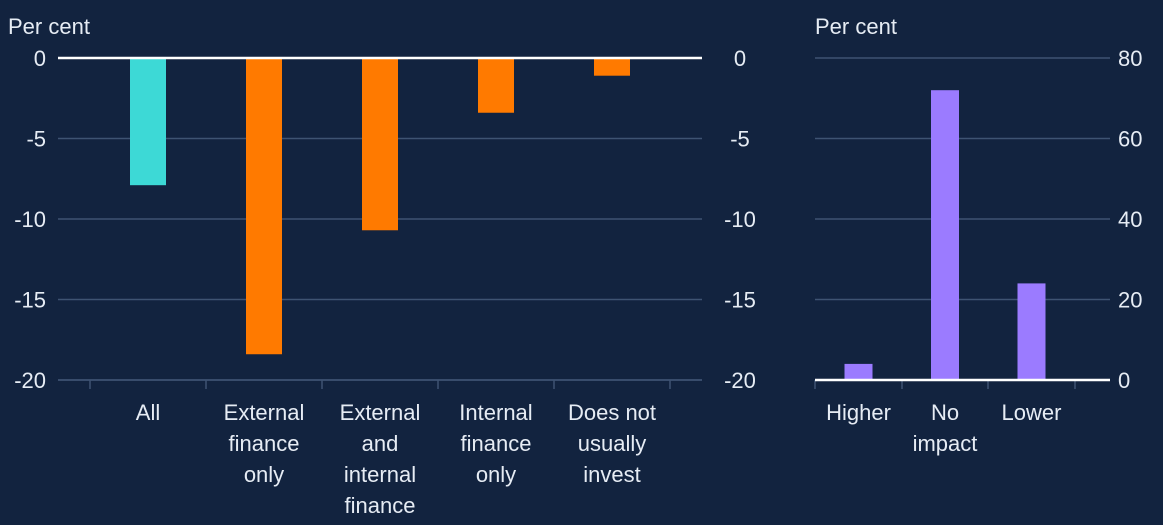 This screenshot has height=525, width=1163. Describe the element at coordinates (858, 371) in the screenshot. I see `bar-higher` at that location.